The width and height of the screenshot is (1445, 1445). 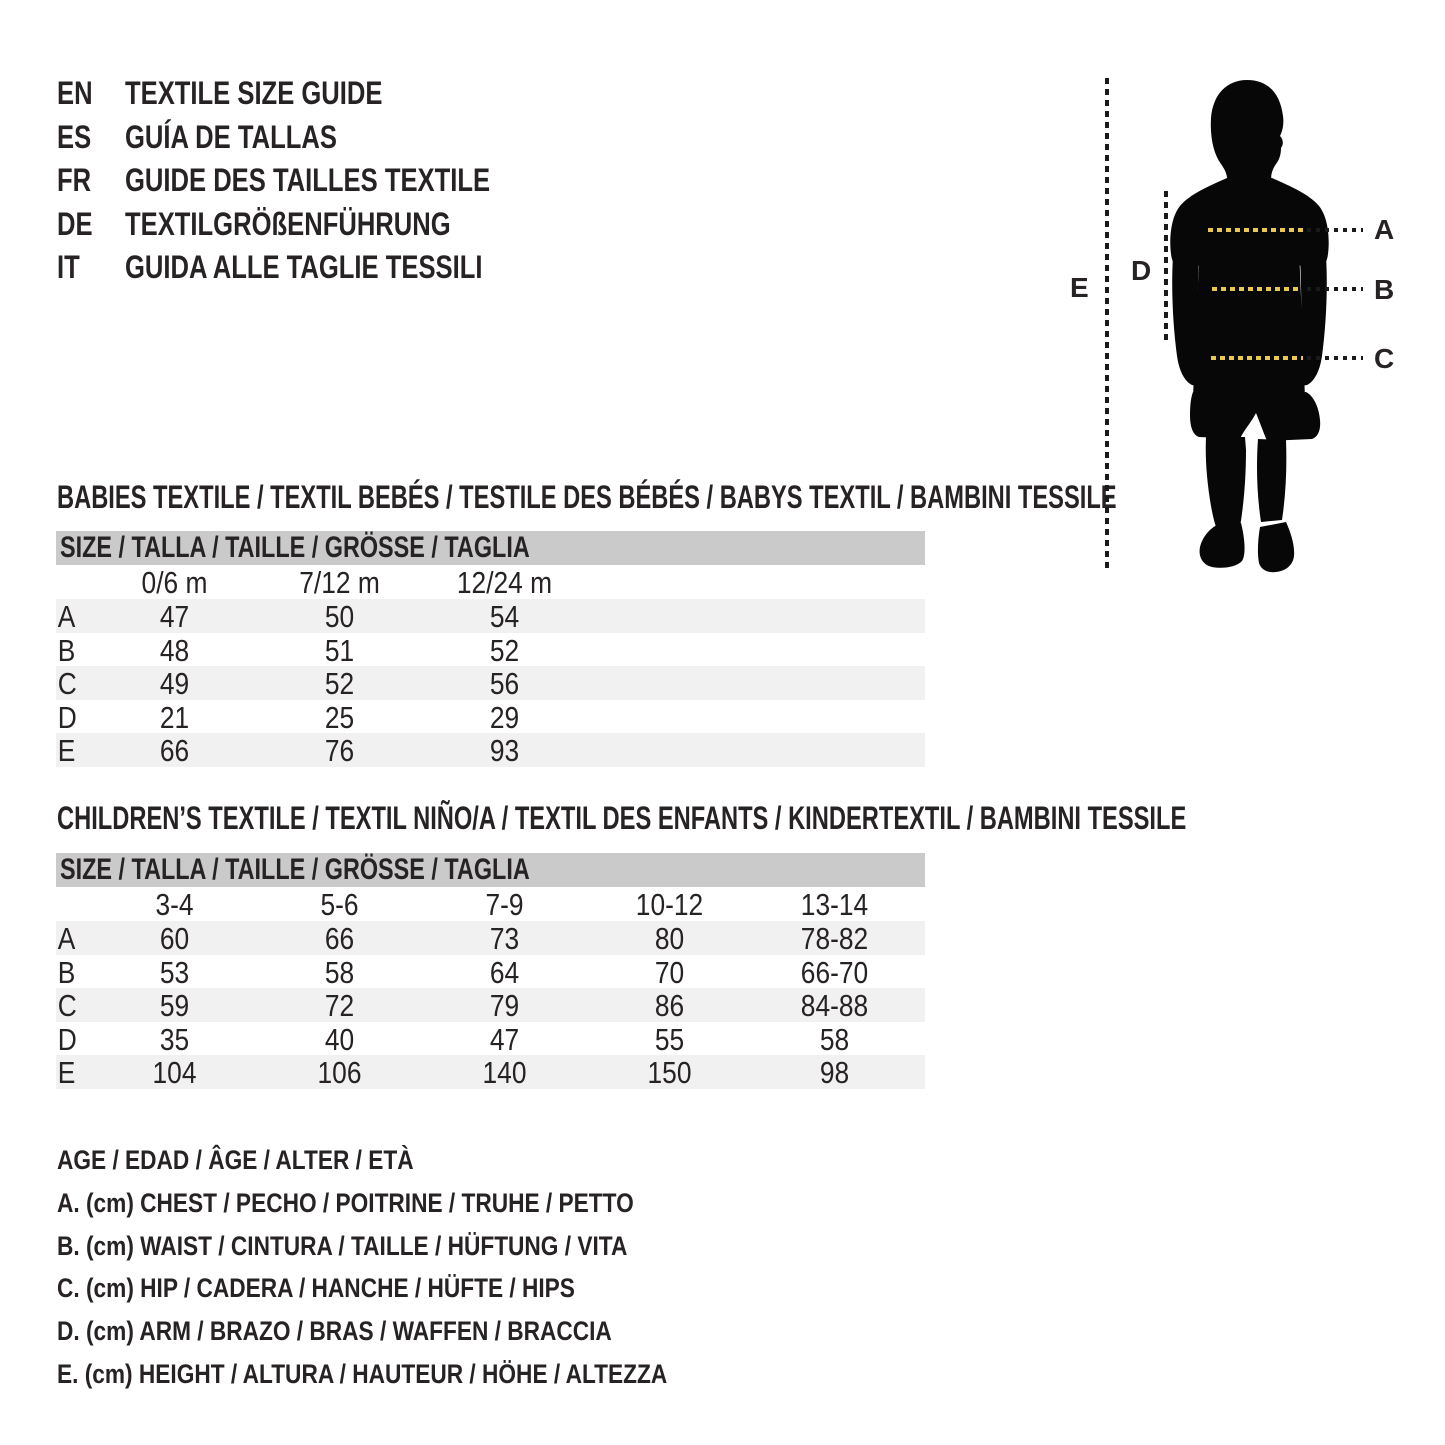 What do you see at coordinates (504, 1072) in the screenshot?
I see `table-cell: 140` at bounding box center [504, 1072].